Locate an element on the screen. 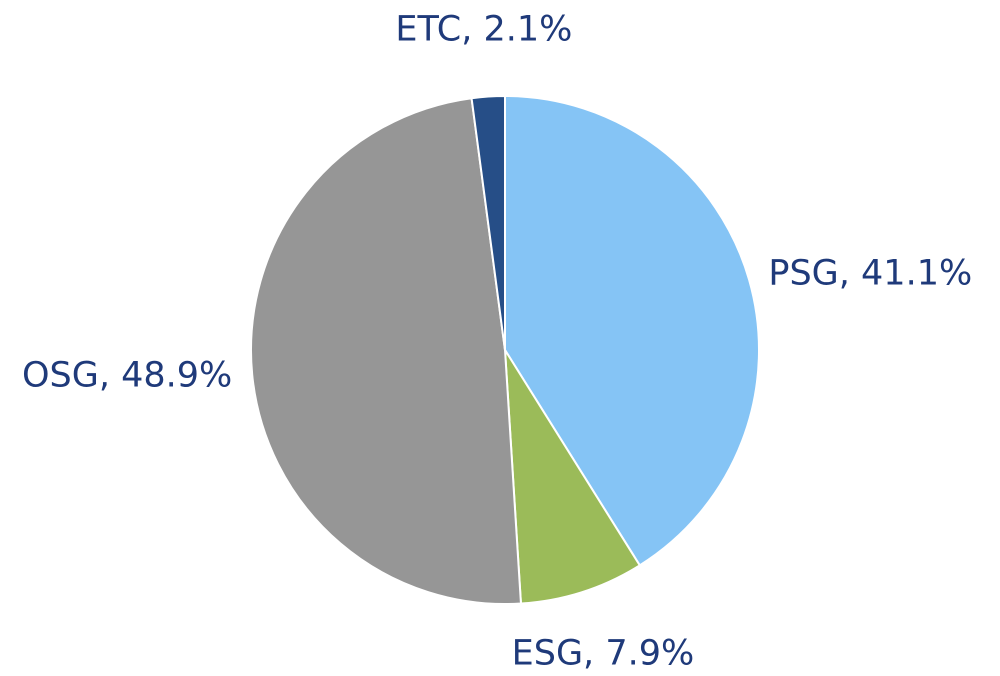 The height and width of the screenshot is (676, 1000). data-label: OSG, 48.9% is located at coordinates (127, 376).